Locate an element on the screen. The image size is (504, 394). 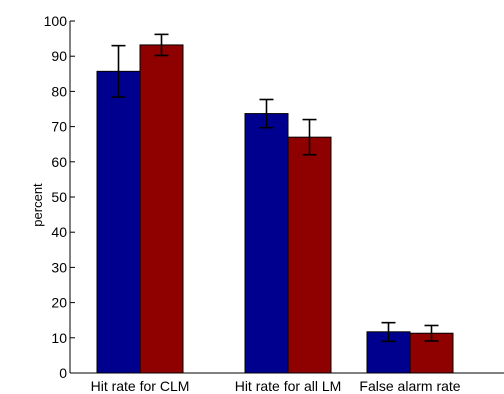
y-tick-label: 40 is located at coordinates (59, 232).